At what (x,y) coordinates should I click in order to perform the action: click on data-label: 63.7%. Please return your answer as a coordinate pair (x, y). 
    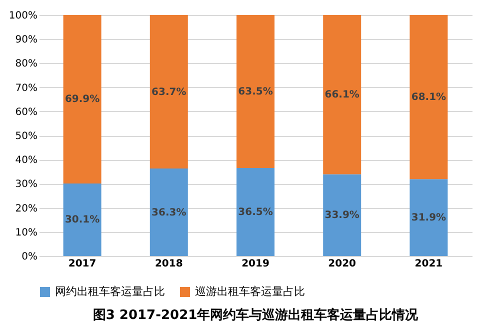
    Looking at the image, I should click on (169, 92).